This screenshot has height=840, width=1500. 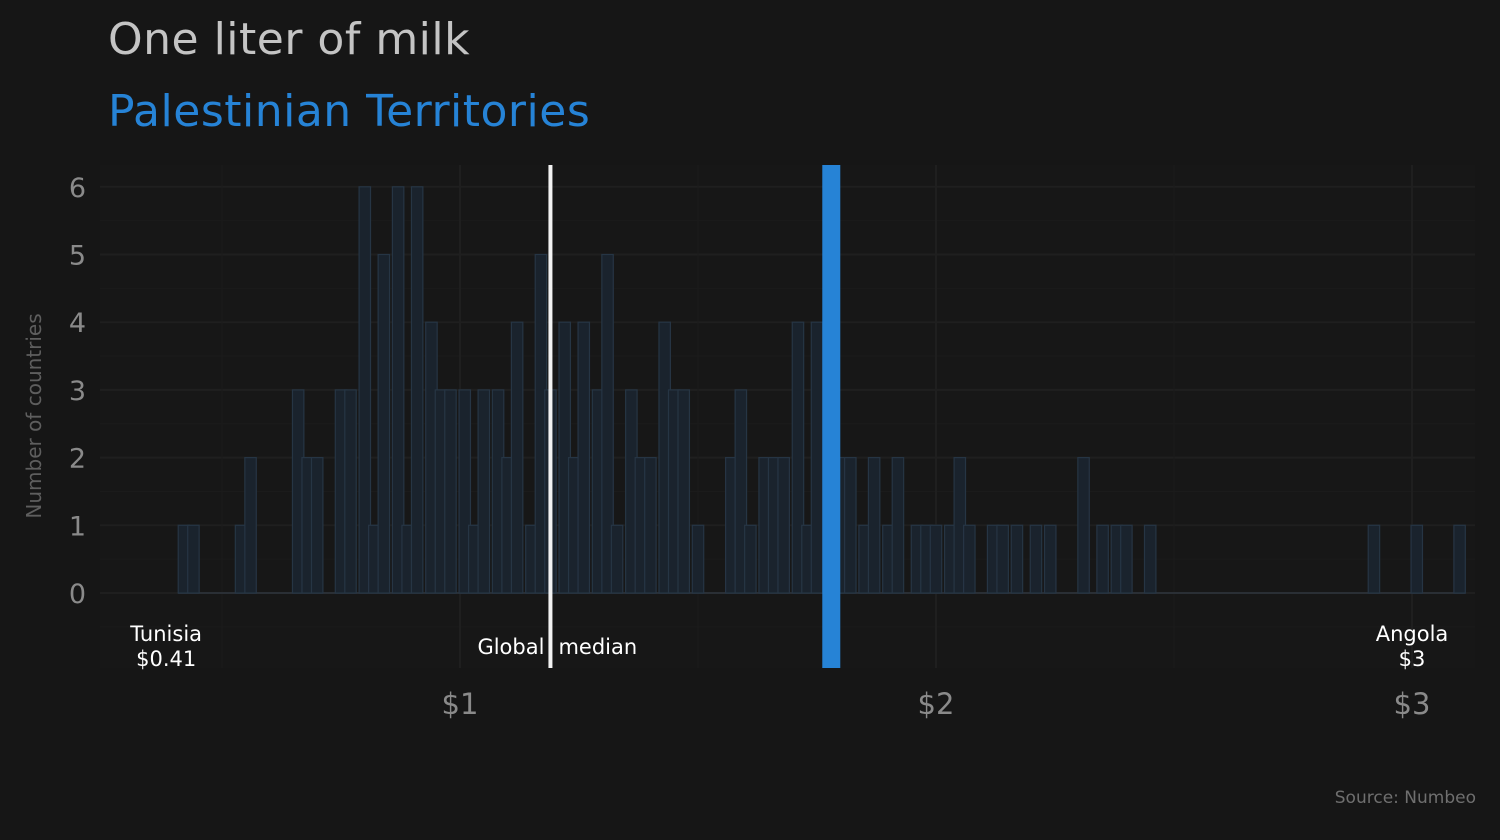 What do you see at coordinates (510, 647) in the screenshot?
I see `global-median-label: Global` at bounding box center [510, 647].